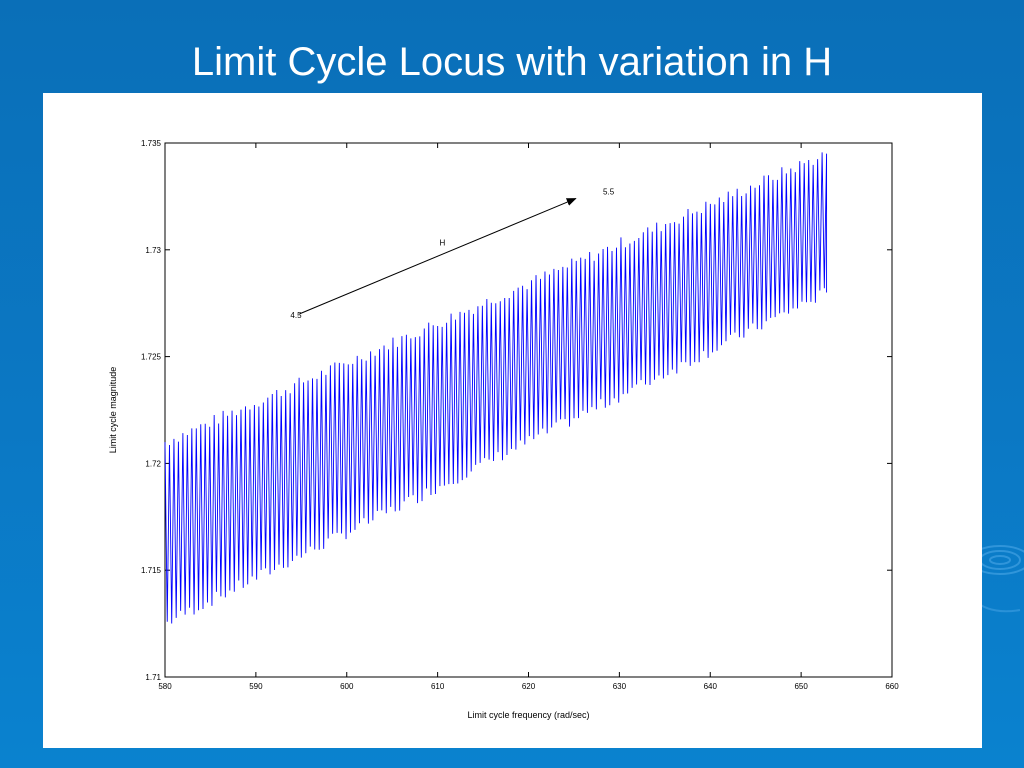  Describe the element at coordinates (620, 686) in the screenshot. I see `x-tick-label: 630` at that location.